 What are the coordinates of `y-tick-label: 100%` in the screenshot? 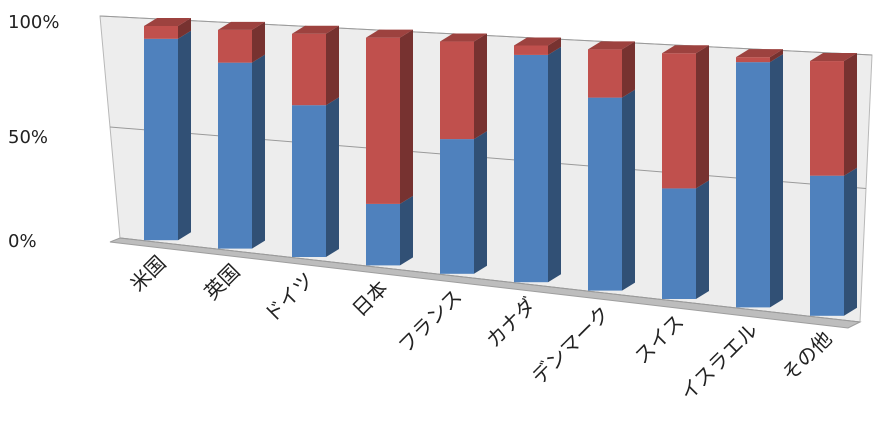 It's located at (33, 22).